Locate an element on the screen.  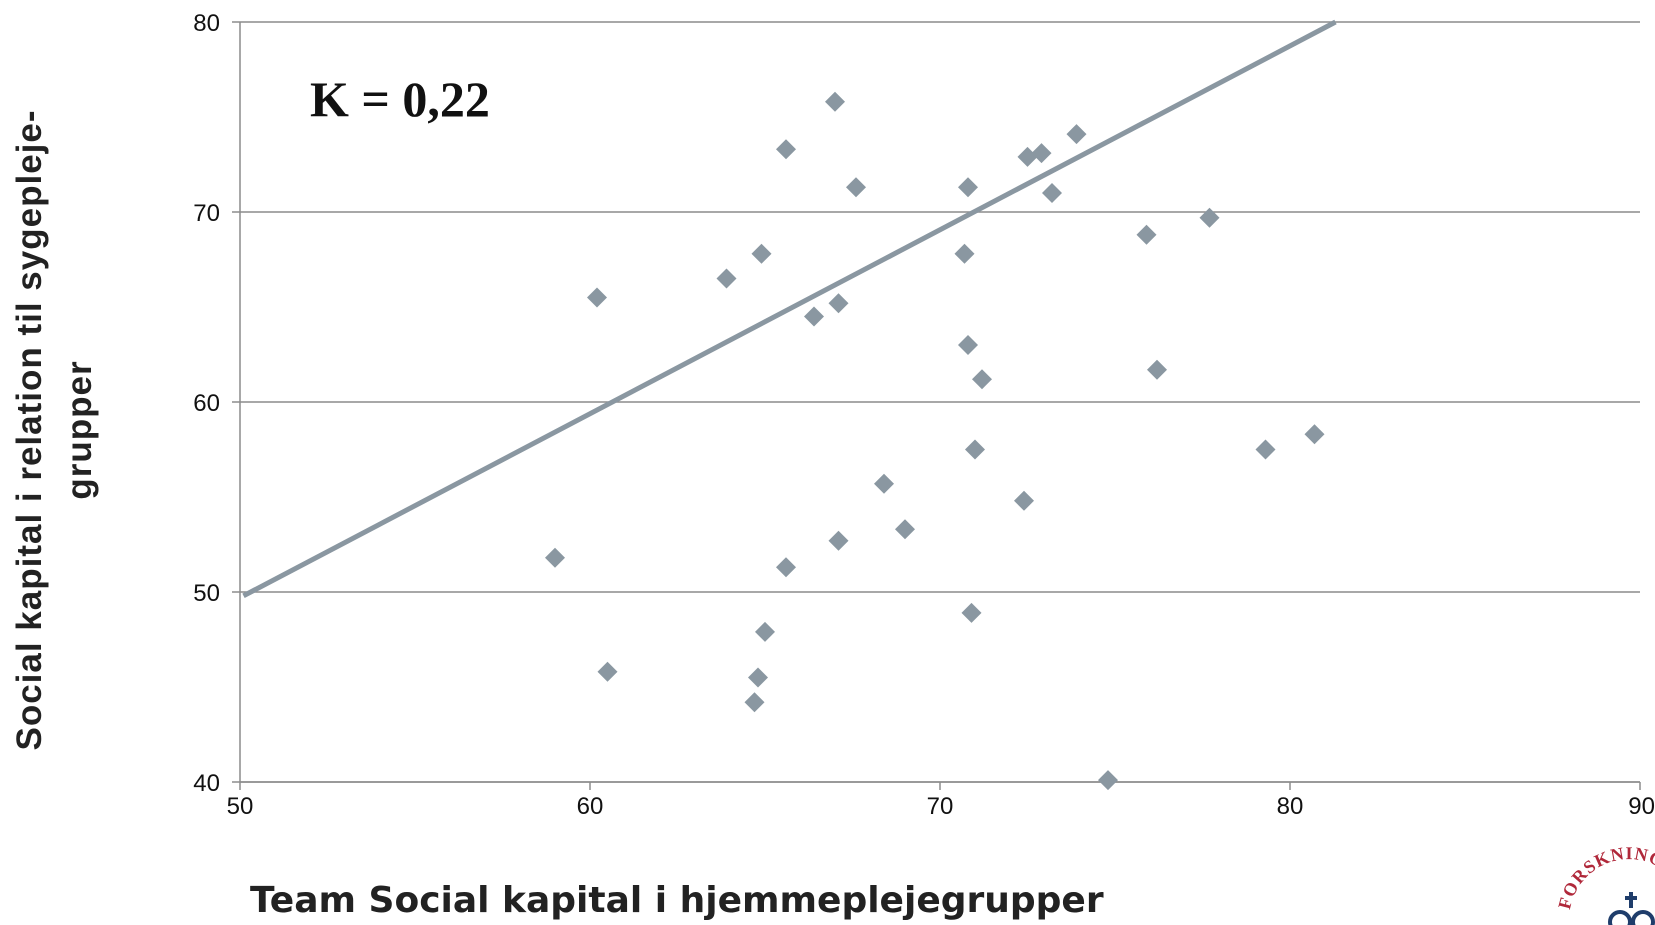
x-tick-label-50: 50 is located at coordinates (240, 806).